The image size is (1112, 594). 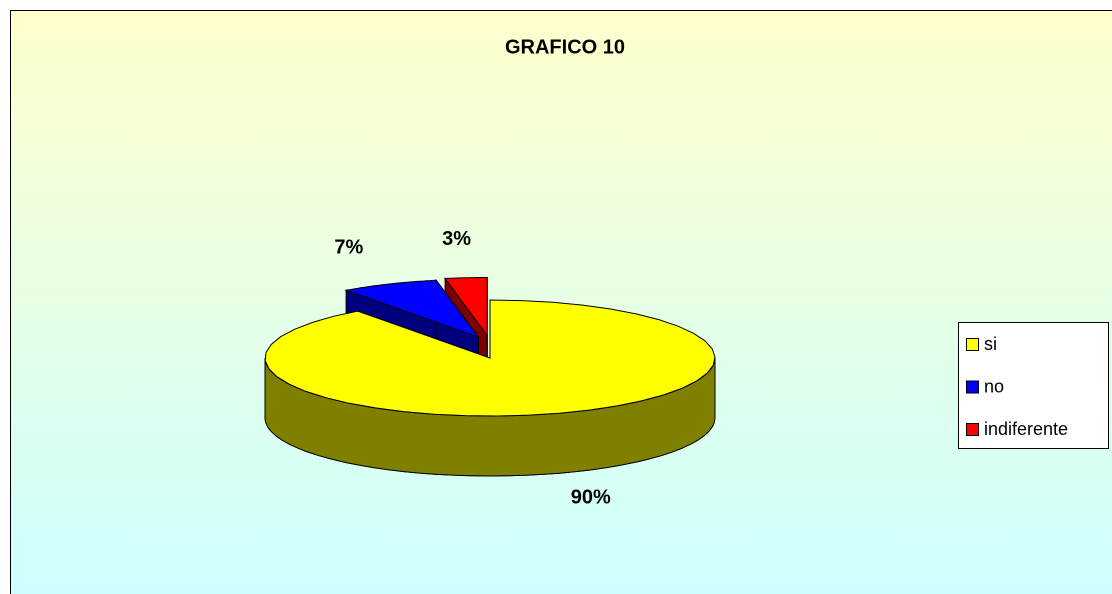 What do you see at coordinates (348, 247) in the screenshot?
I see `data-label: 7%` at bounding box center [348, 247].